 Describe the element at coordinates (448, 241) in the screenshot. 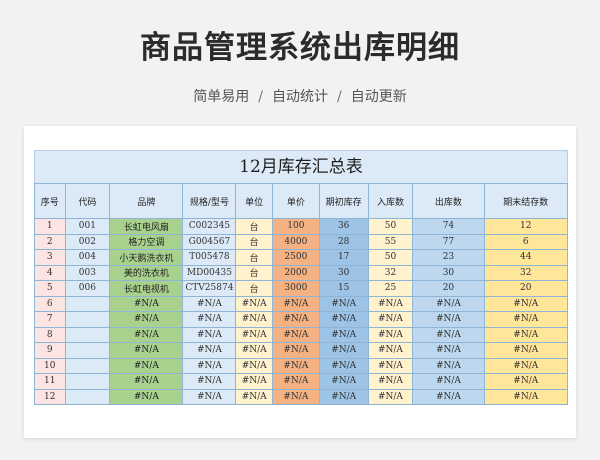

I see `cell-outbound: 77` at that location.